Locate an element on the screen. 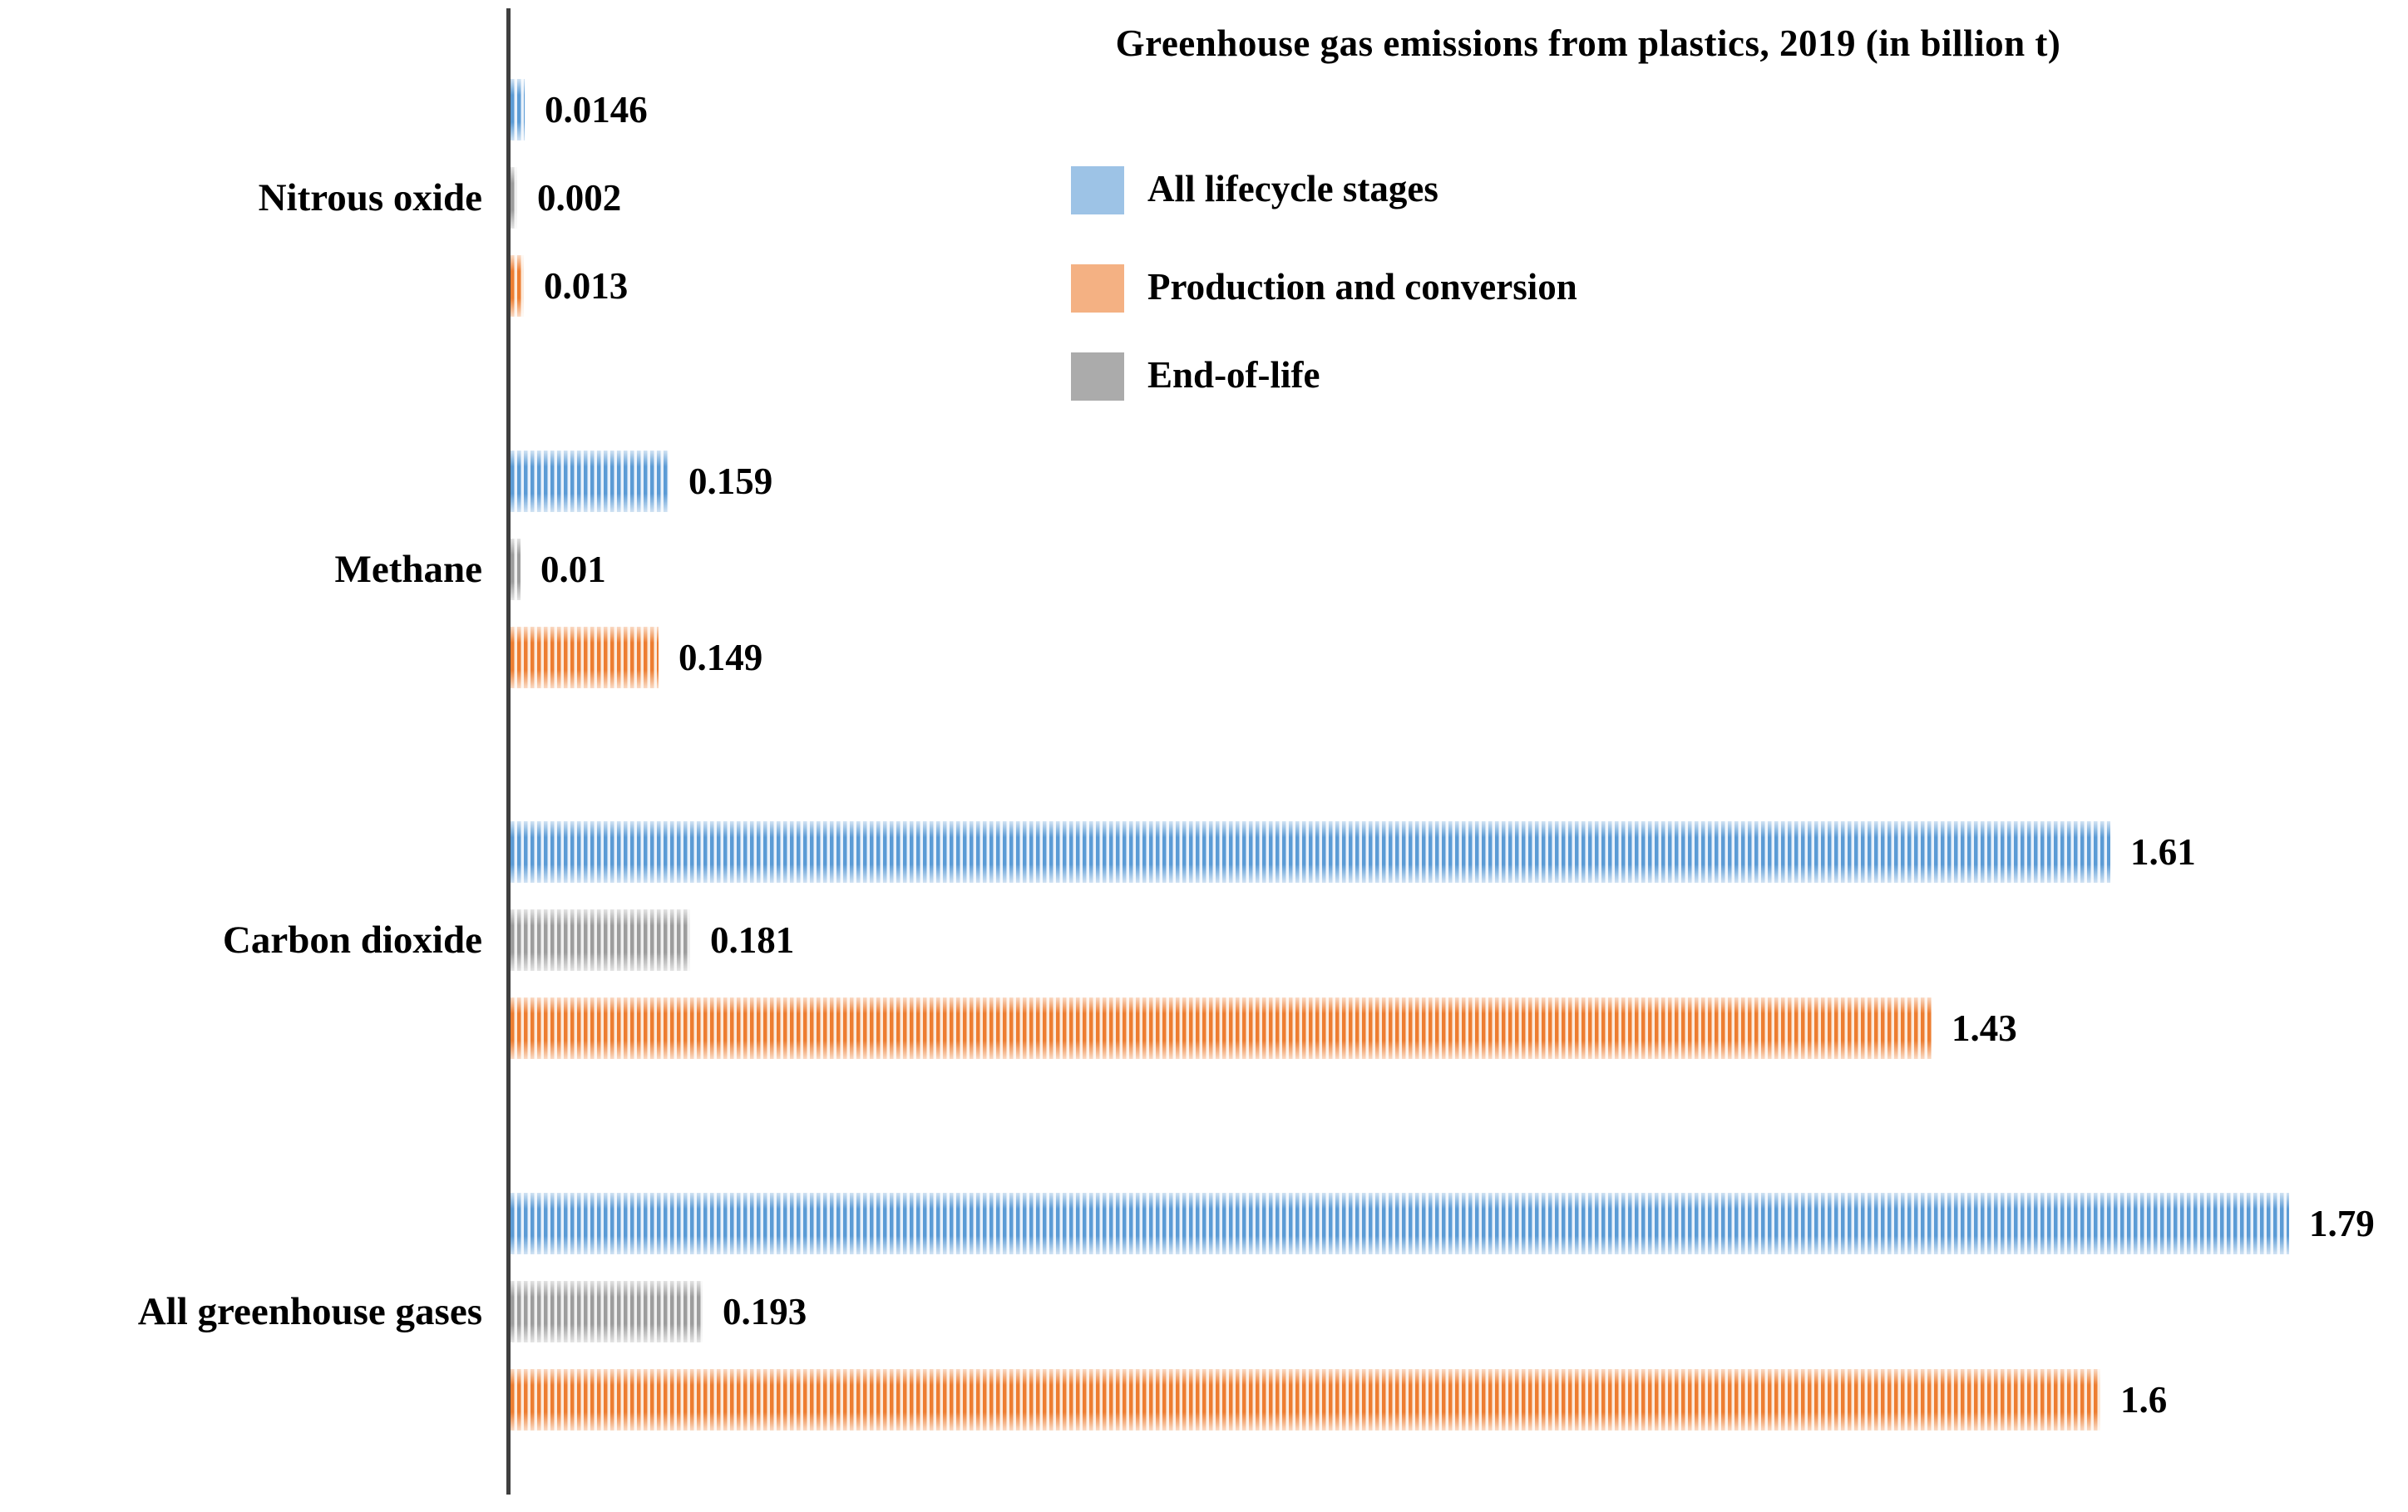  category-label-all-greenhouse-gases: All greenhouse gases is located at coordinates (309, 1312).